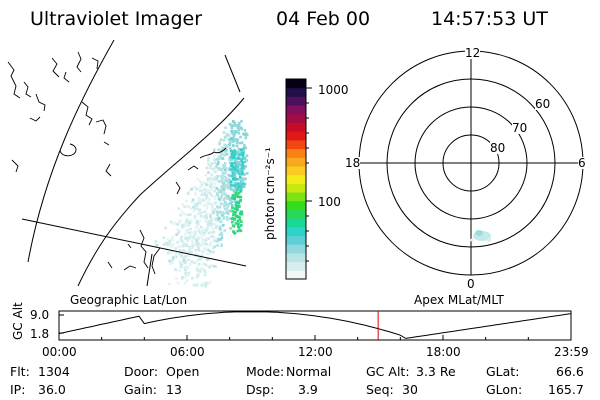  Describe the element at coordinates (566, 389) in the screenshot. I see `glon-value: 165.7` at that location.